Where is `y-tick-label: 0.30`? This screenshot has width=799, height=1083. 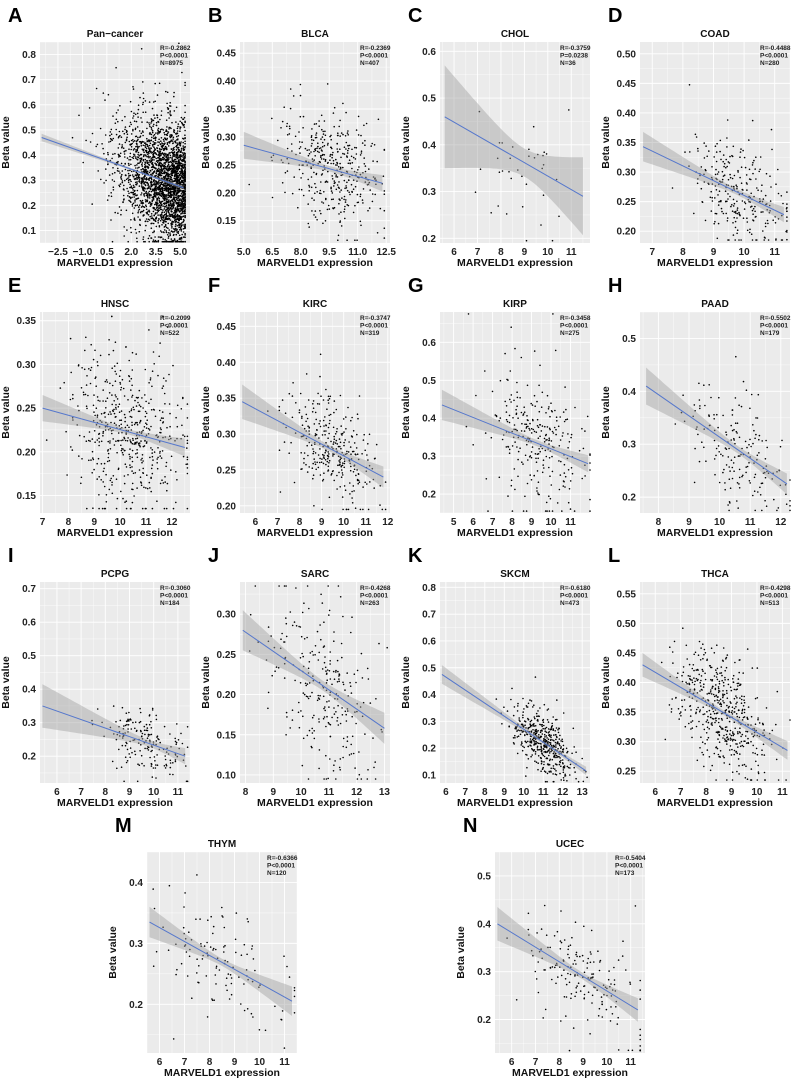
y-tick-label: 0.30 is located at coordinates (227, 137).